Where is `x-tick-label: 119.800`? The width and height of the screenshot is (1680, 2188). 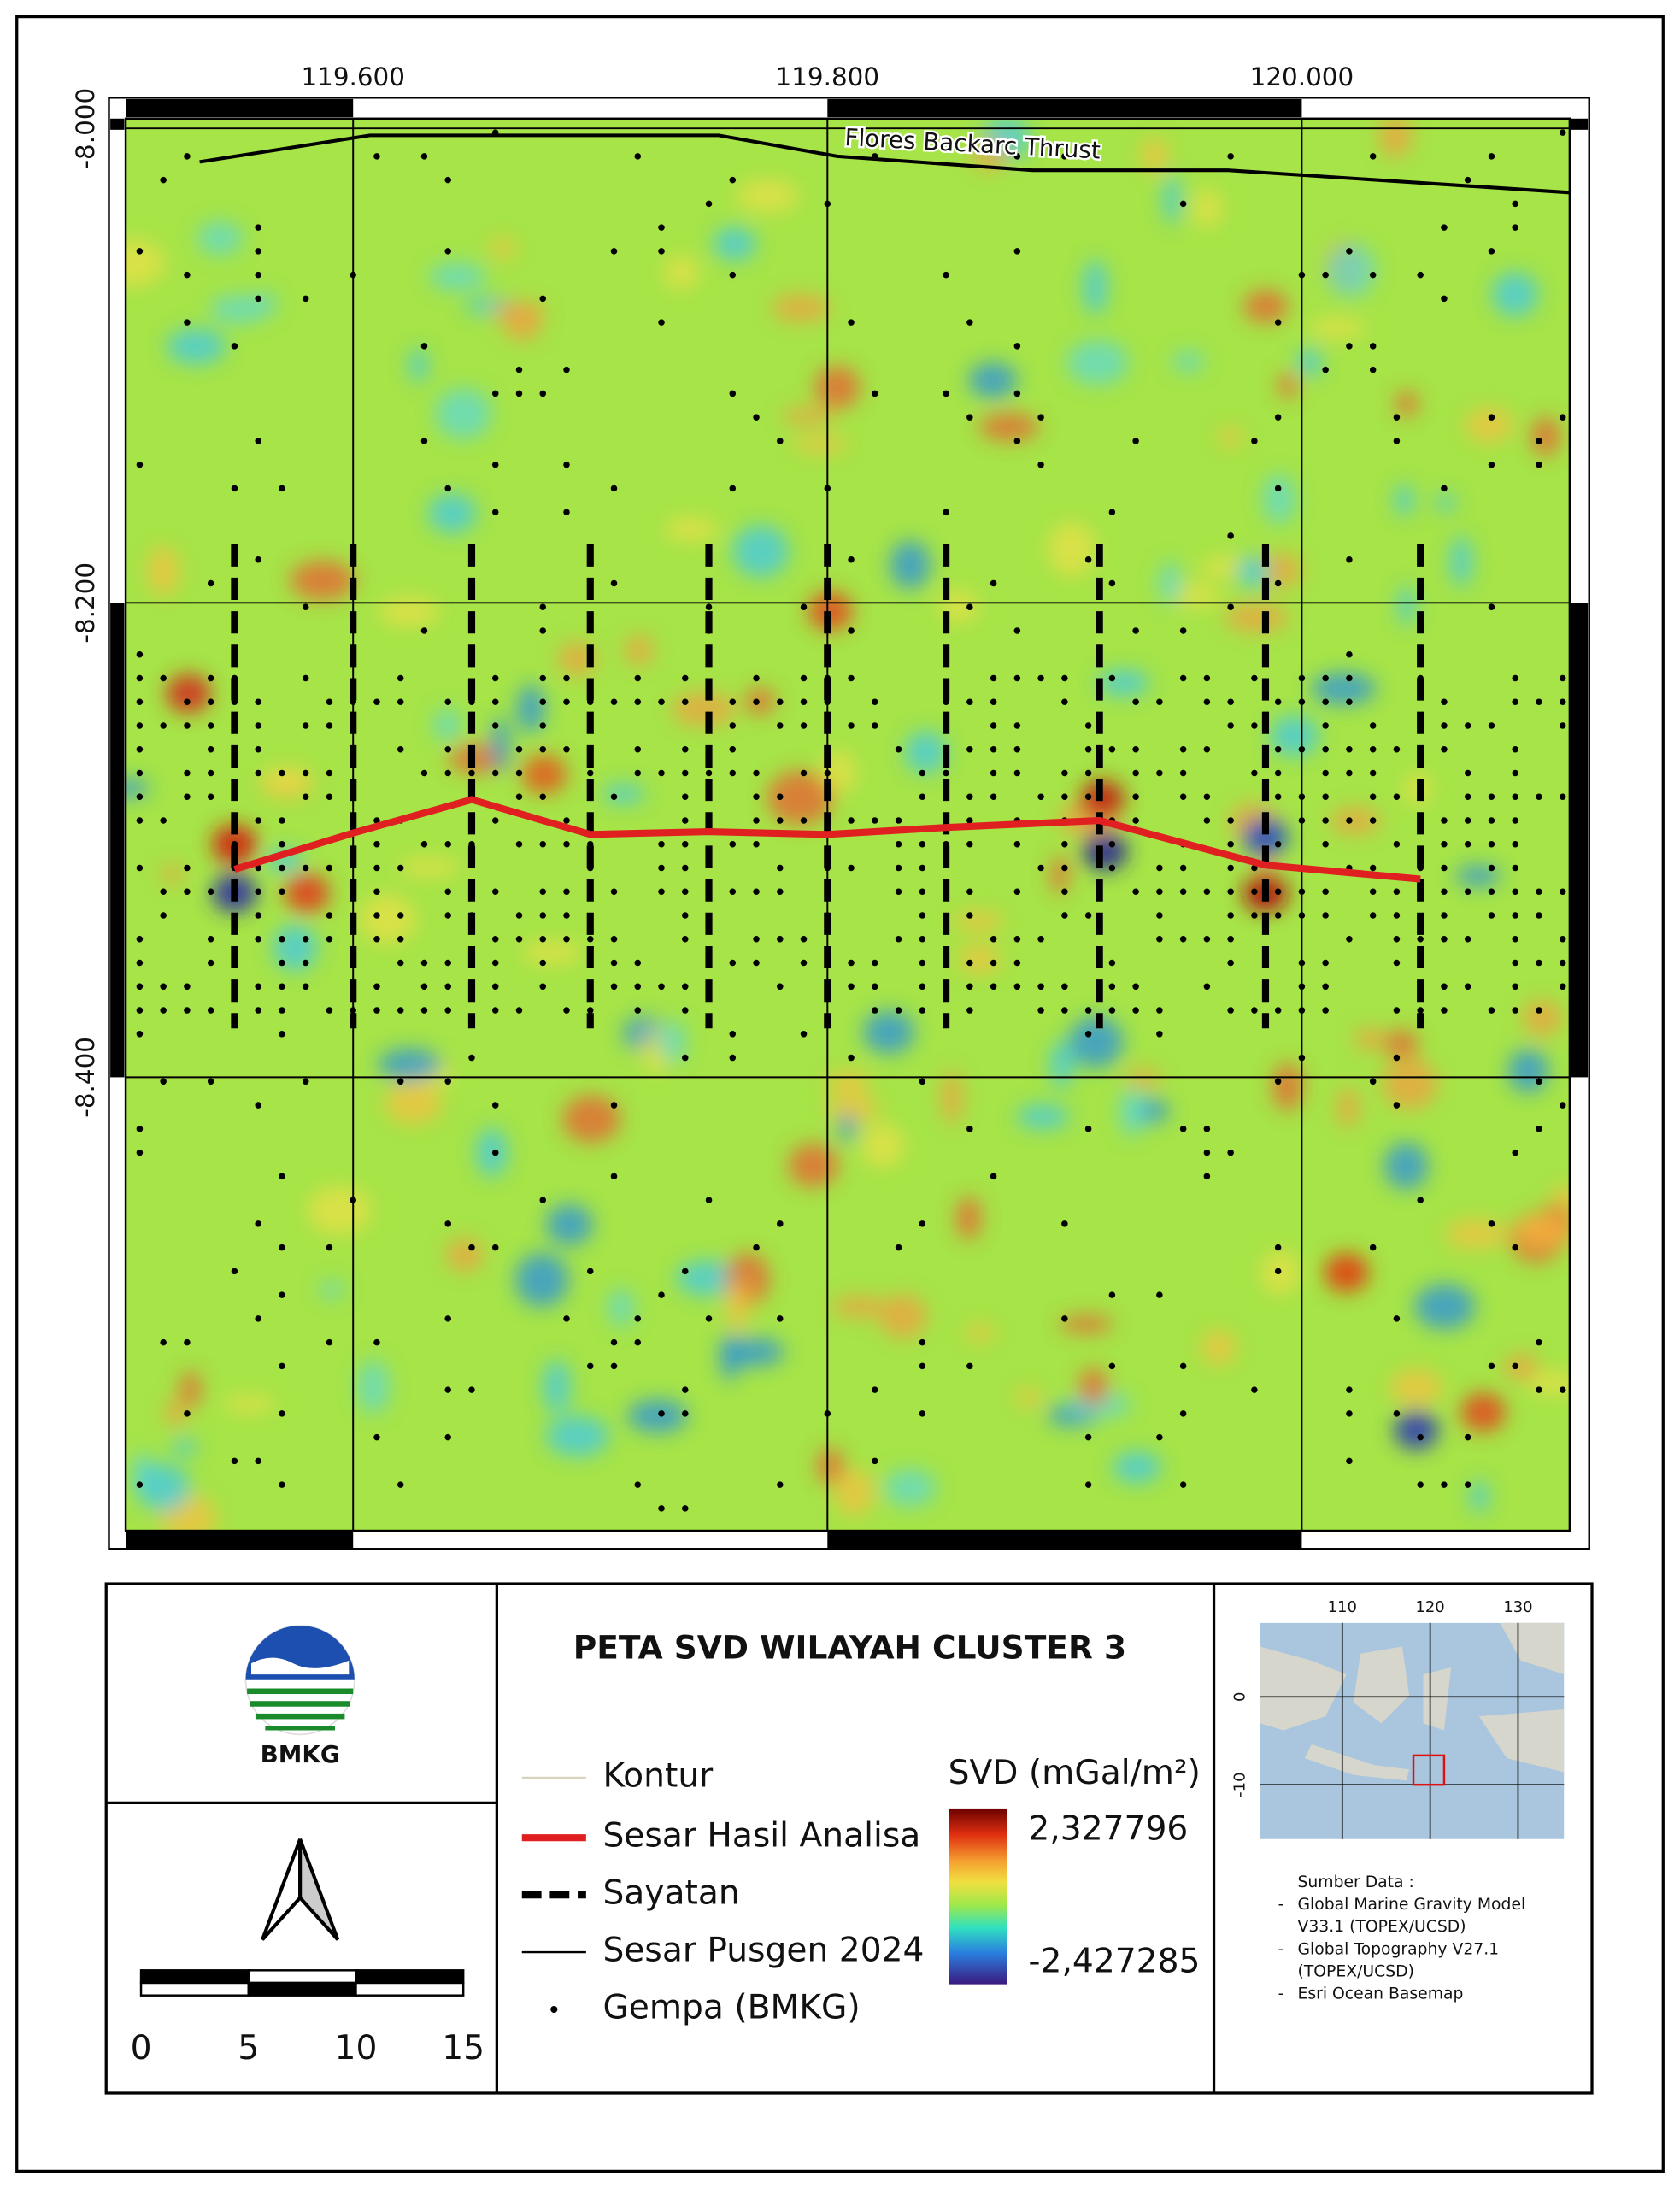 x-tick-label: 119.800 is located at coordinates (827, 77).